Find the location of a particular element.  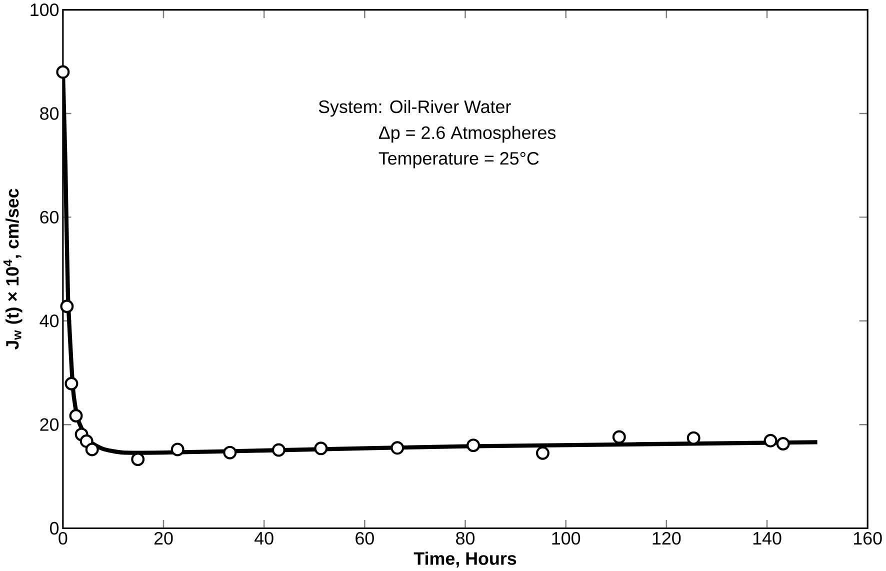

x-tick-label: 60 is located at coordinates (365, 538).